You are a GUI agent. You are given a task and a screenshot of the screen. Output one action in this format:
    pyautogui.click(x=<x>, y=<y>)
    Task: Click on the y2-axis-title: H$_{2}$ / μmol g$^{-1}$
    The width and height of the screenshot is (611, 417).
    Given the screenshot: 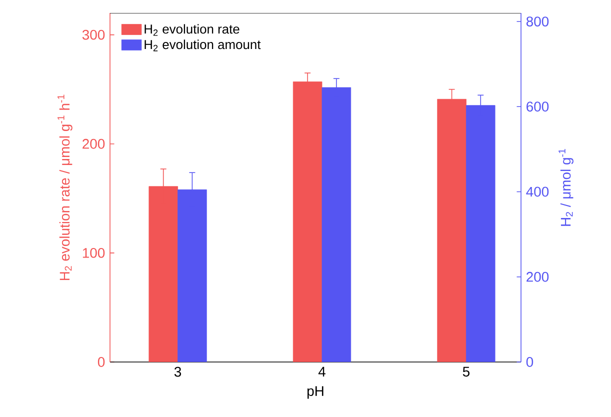 What is the action you would take?
    pyautogui.click(x=566, y=187)
    